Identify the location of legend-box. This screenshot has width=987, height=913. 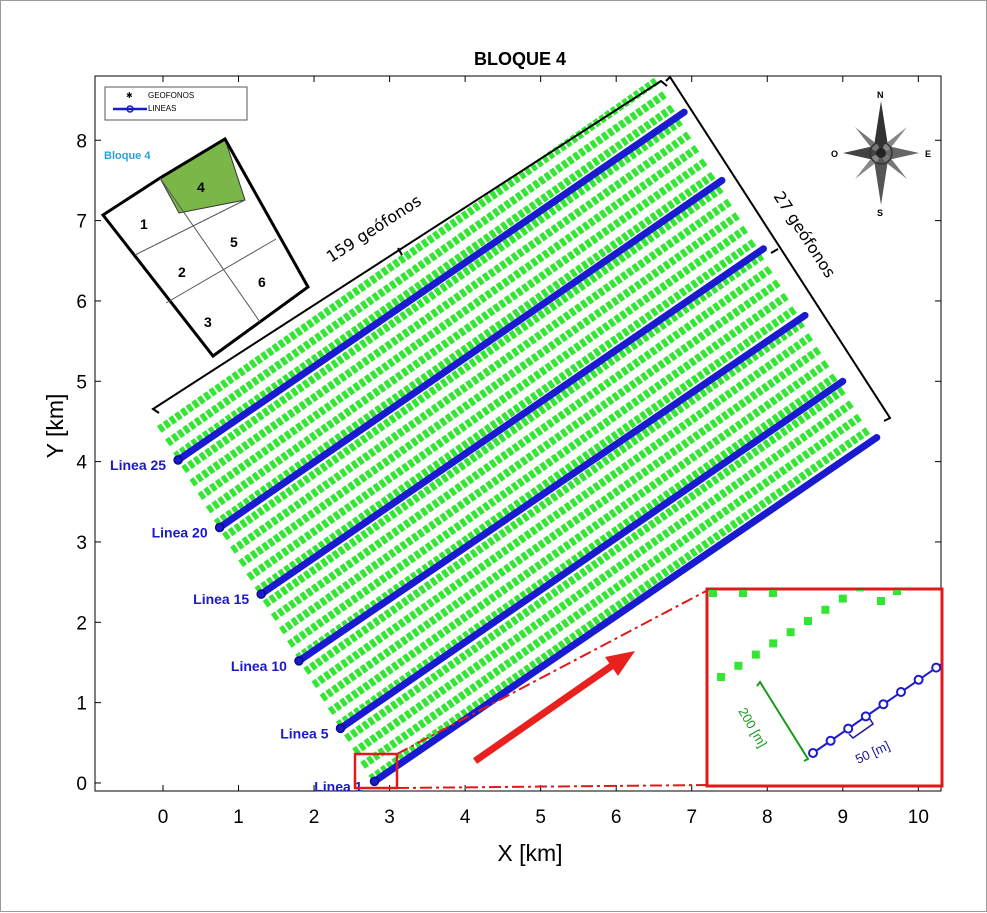
(176, 103).